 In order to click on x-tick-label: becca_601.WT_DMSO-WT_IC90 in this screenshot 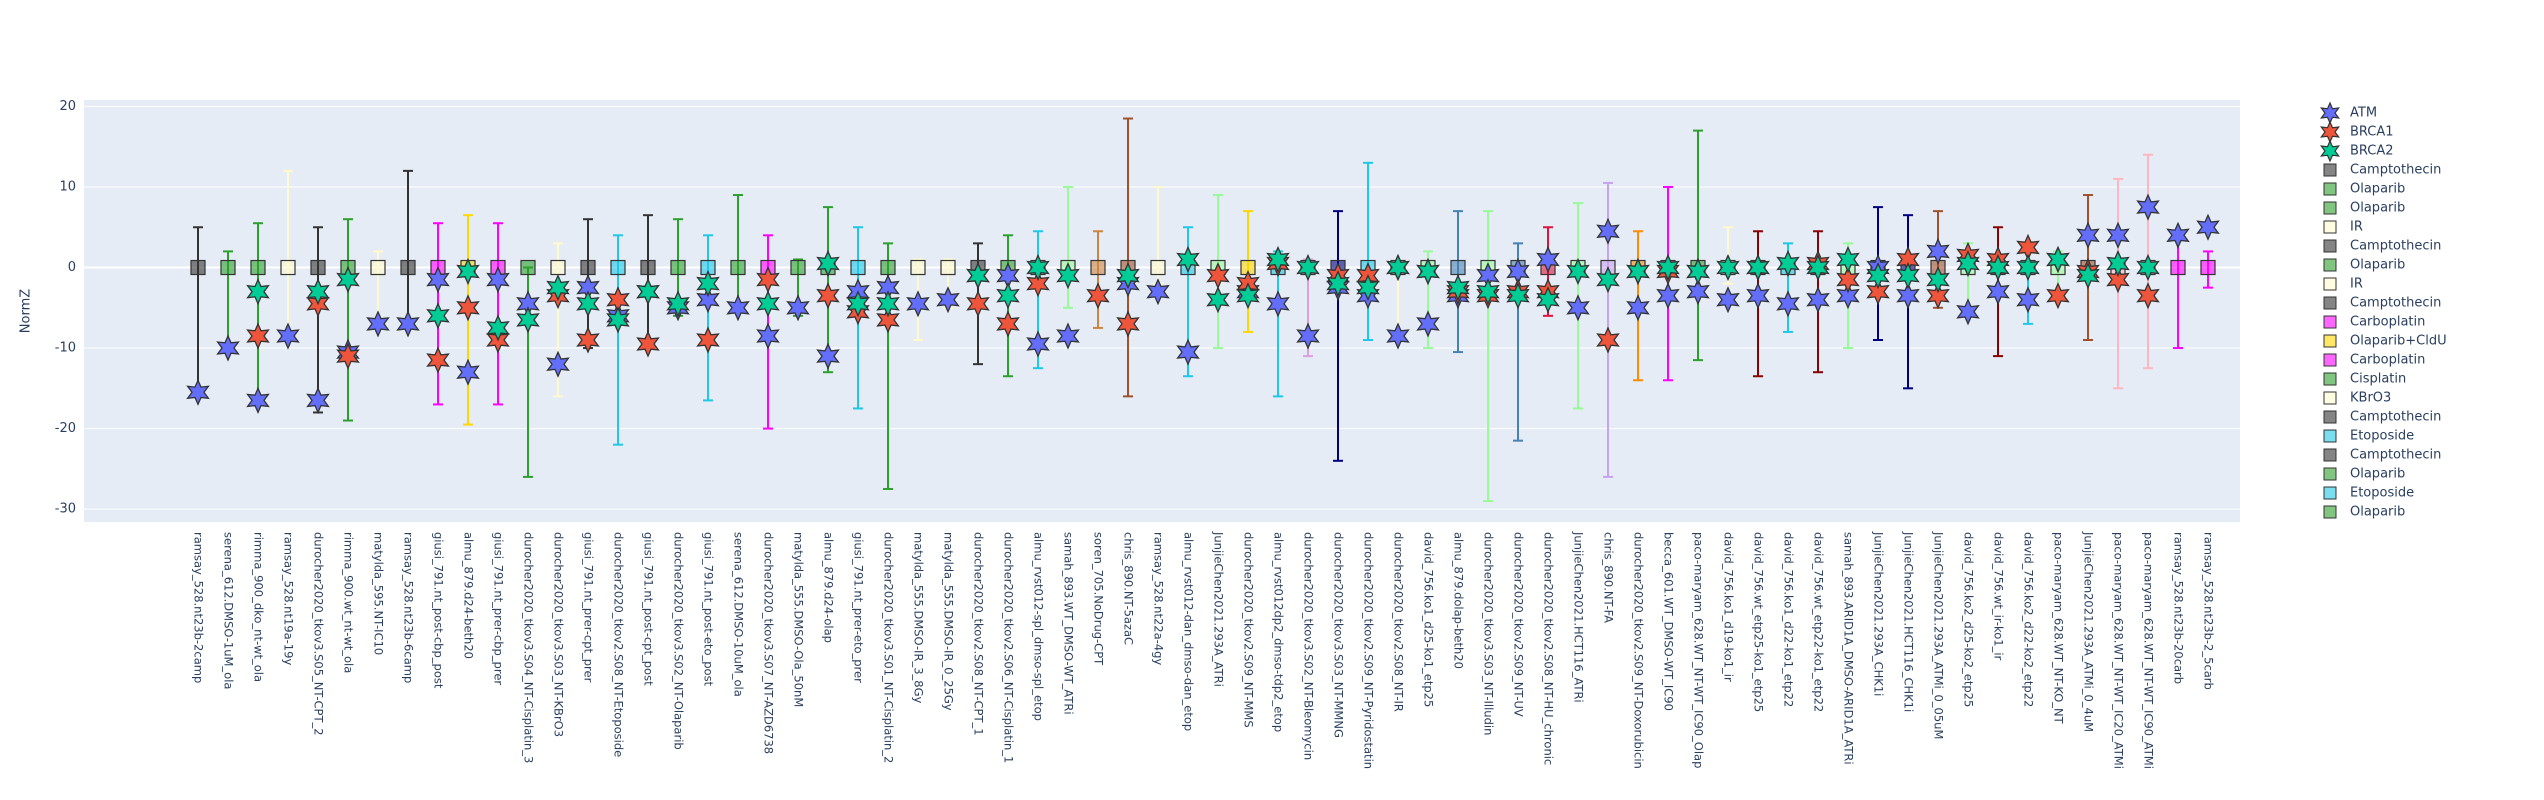, I will do `click(1669, 621)`.